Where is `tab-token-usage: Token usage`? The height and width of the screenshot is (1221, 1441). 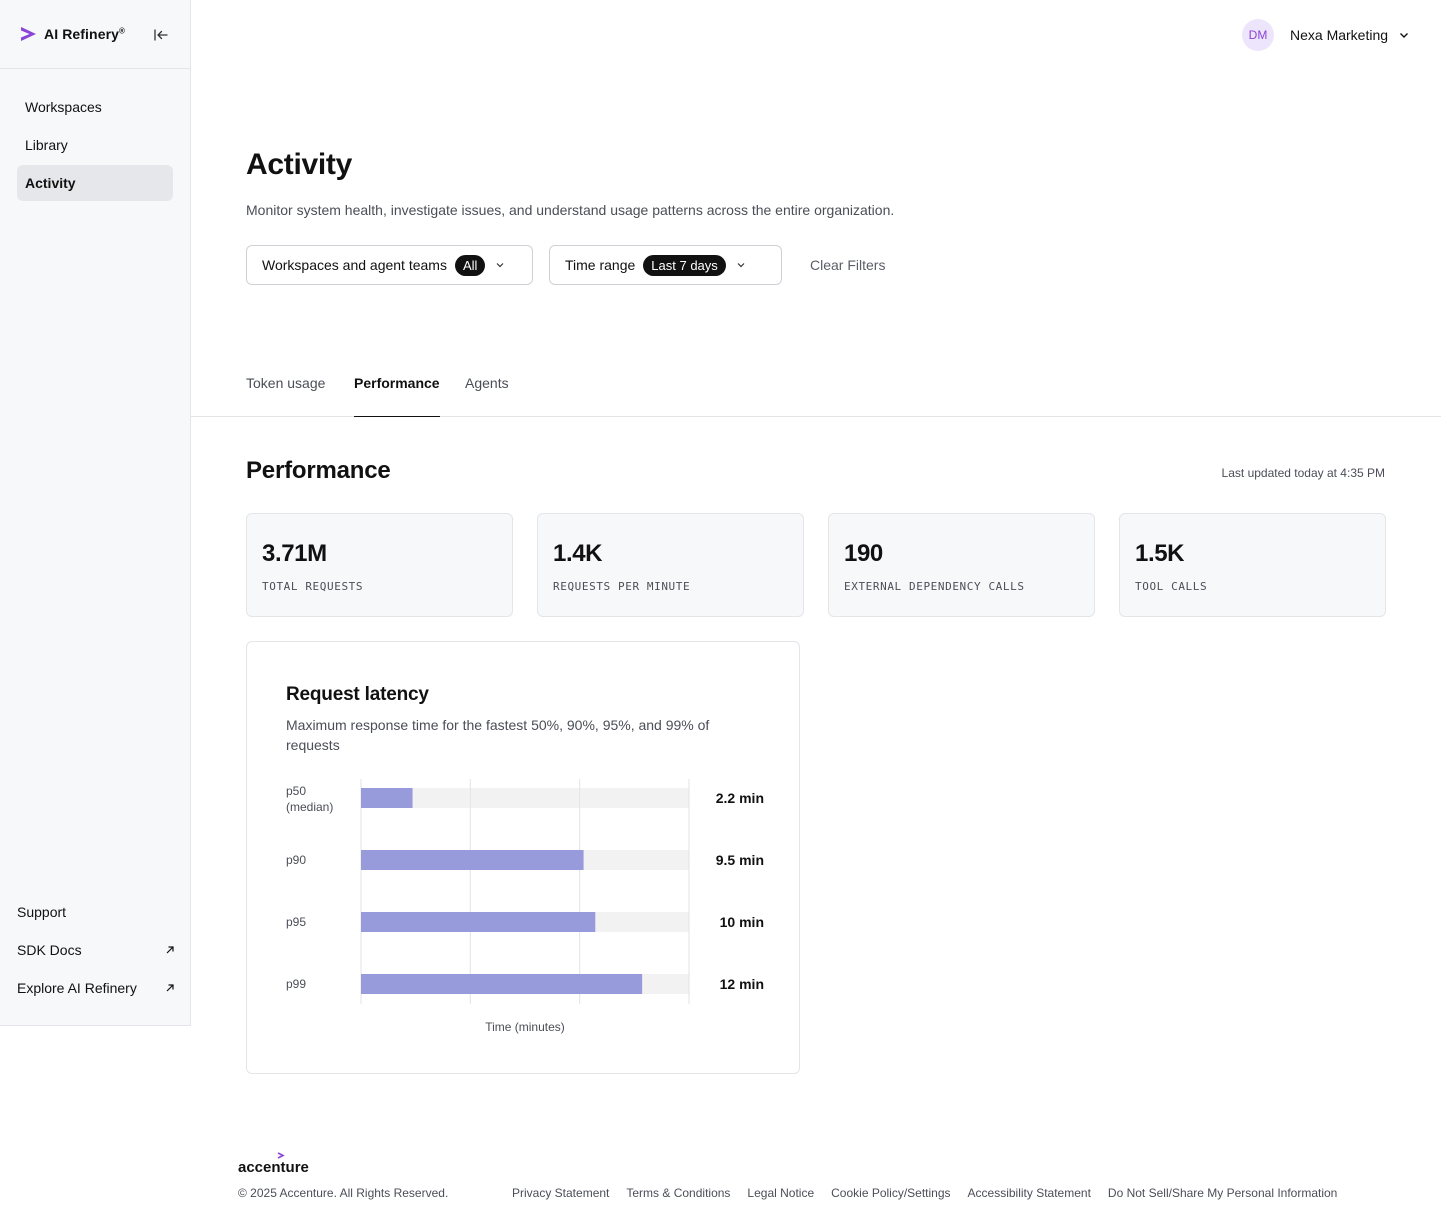
tab-token-usage: Token usage is located at coordinates (286, 383).